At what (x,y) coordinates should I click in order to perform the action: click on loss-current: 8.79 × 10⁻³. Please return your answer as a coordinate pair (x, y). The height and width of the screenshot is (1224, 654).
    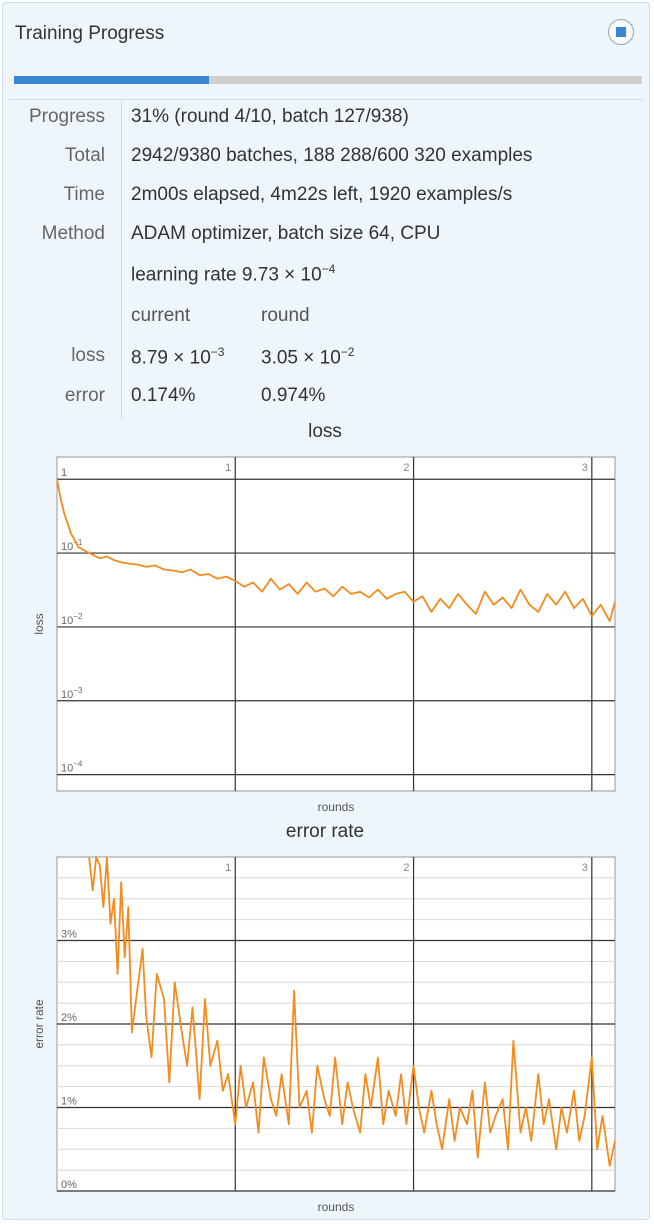
    Looking at the image, I should click on (177, 357).